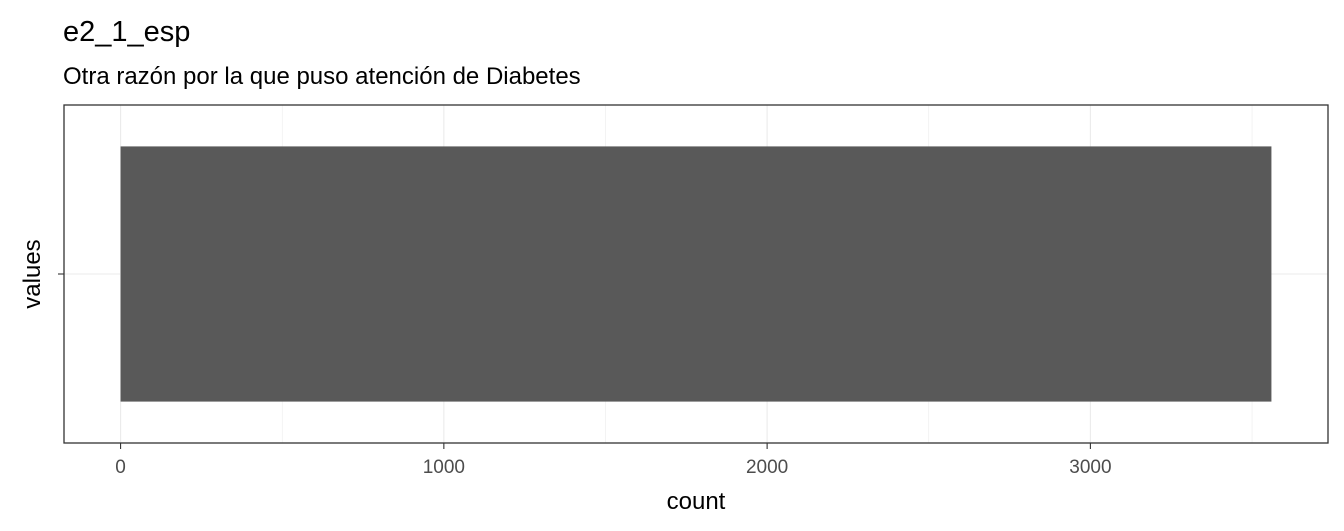  I want to click on x-tick-label: 1000, so click(444, 467).